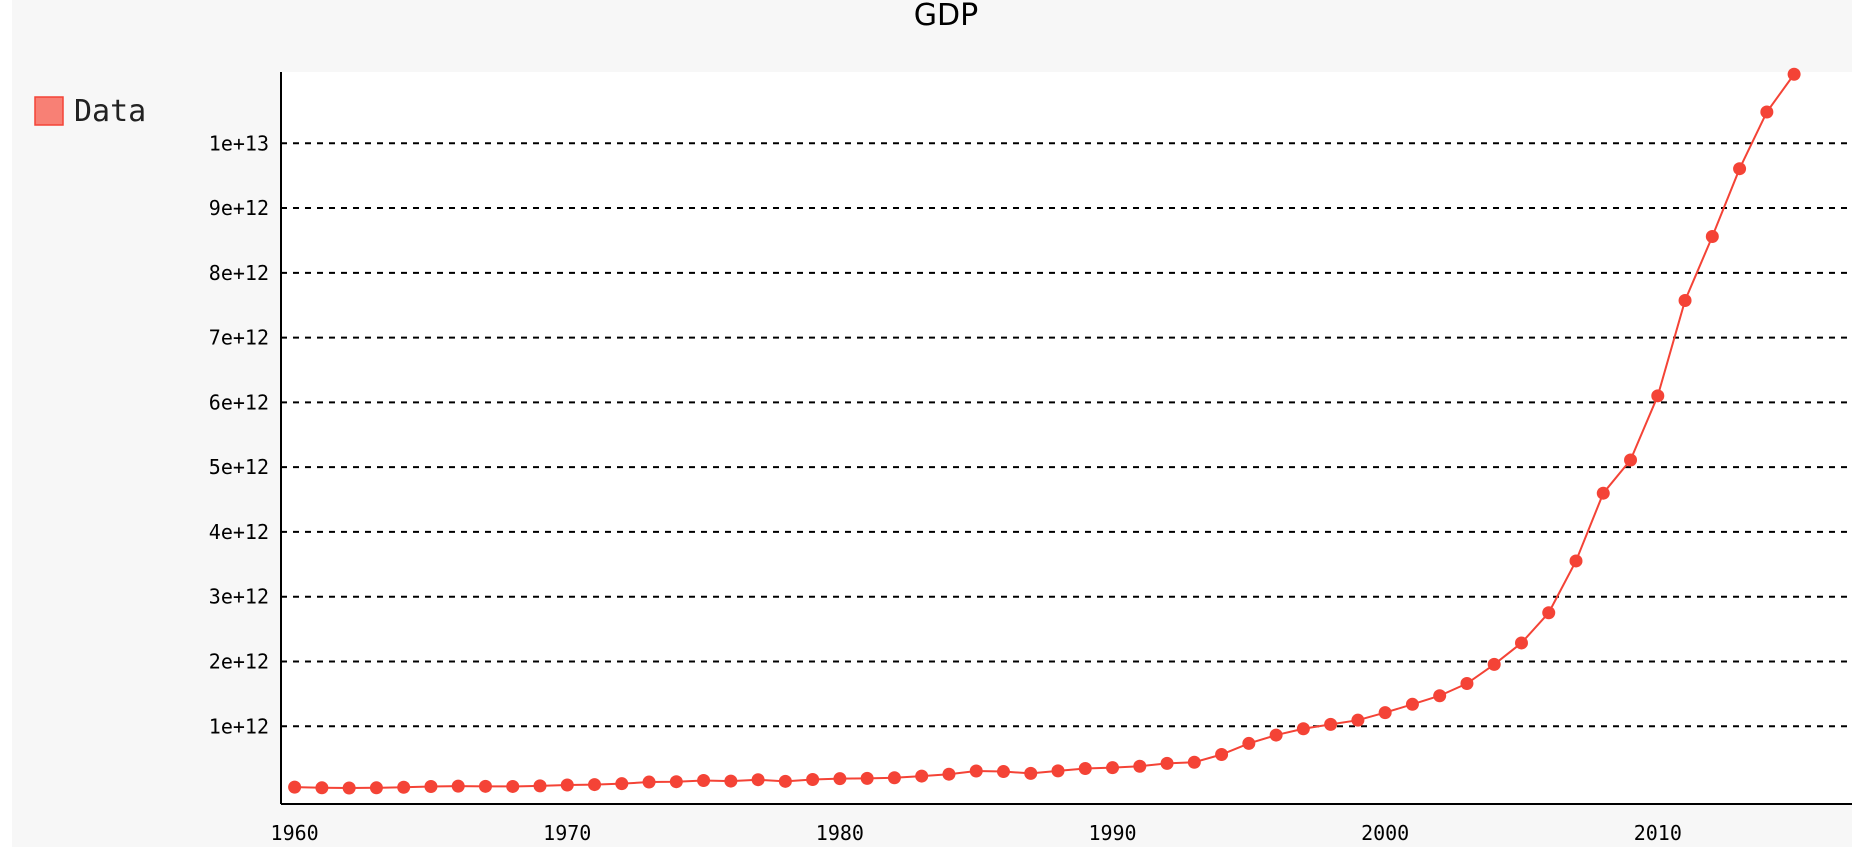 The width and height of the screenshot is (1852, 847). I want to click on y-tick-label: 2e+12, so click(239, 661).